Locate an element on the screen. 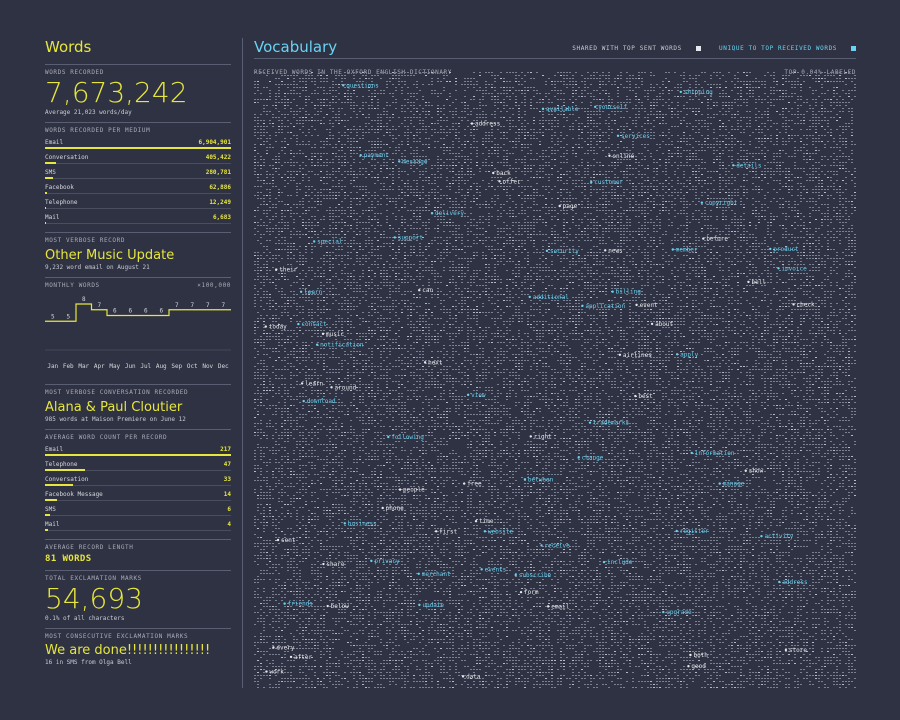 Image resolution: width=900 pixels, height=720 pixels. vocab-unique-word-label: invoice is located at coordinates (794, 268).